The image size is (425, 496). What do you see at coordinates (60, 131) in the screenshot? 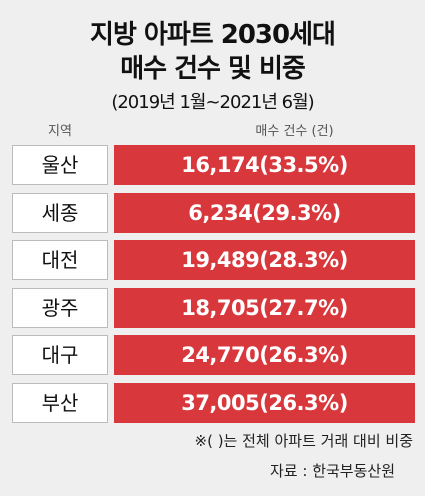
I see `header-region: 지역` at bounding box center [60, 131].